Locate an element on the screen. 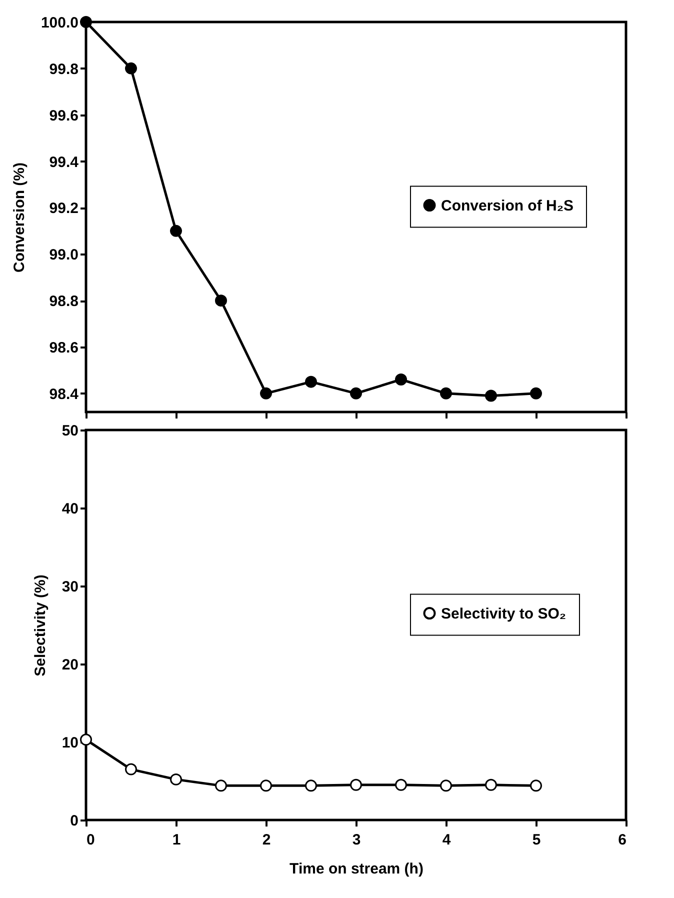  y-tick-label: 99.8 is located at coordinates (63, 69).